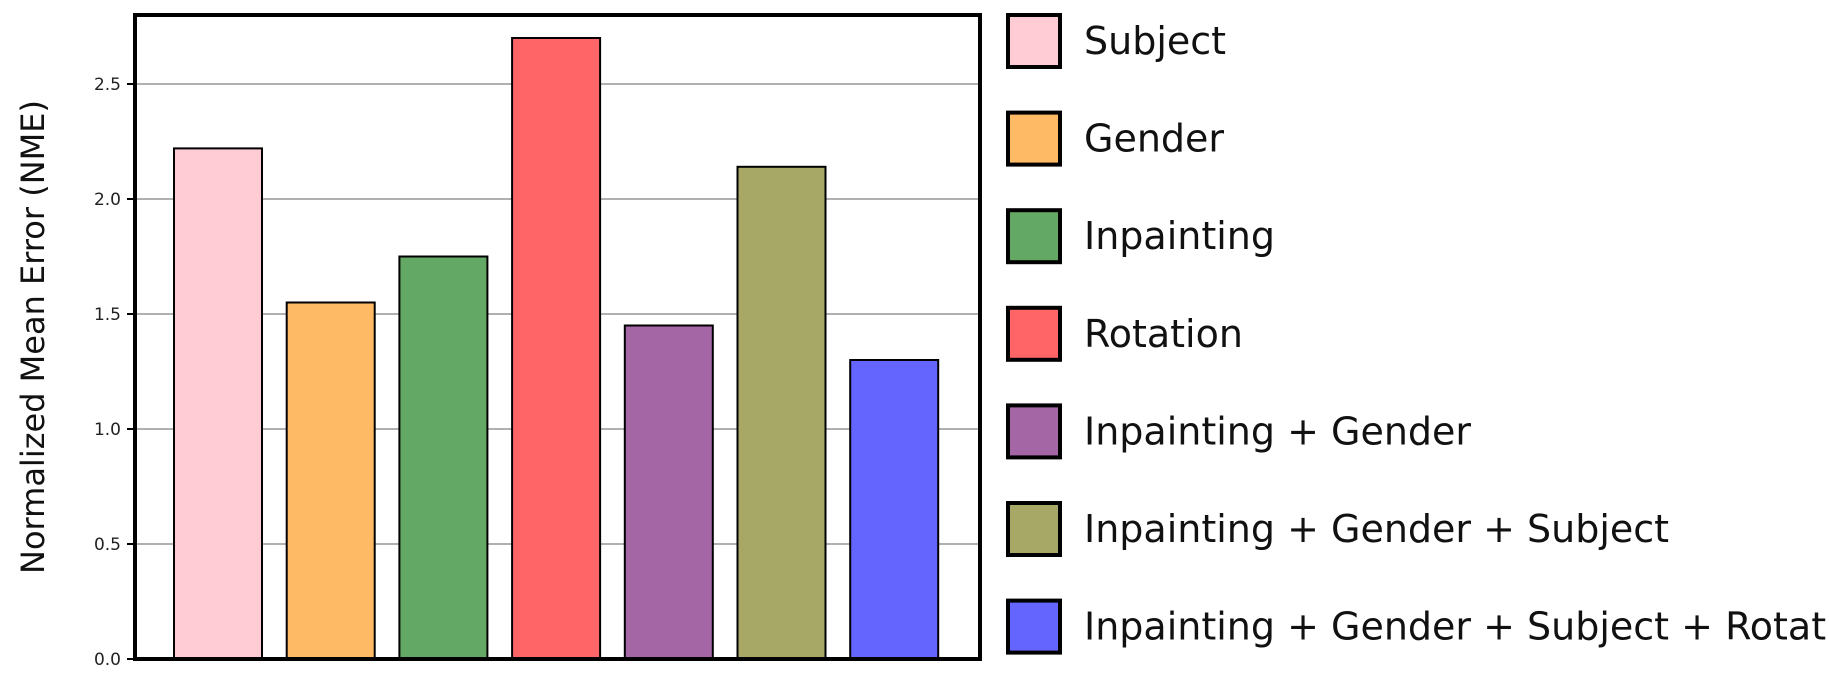 The height and width of the screenshot is (700, 1829). What do you see at coordinates (1277, 431) in the screenshot?
I see `legend-label: Inpainting + Gender` at bounding box center [1277, 431].